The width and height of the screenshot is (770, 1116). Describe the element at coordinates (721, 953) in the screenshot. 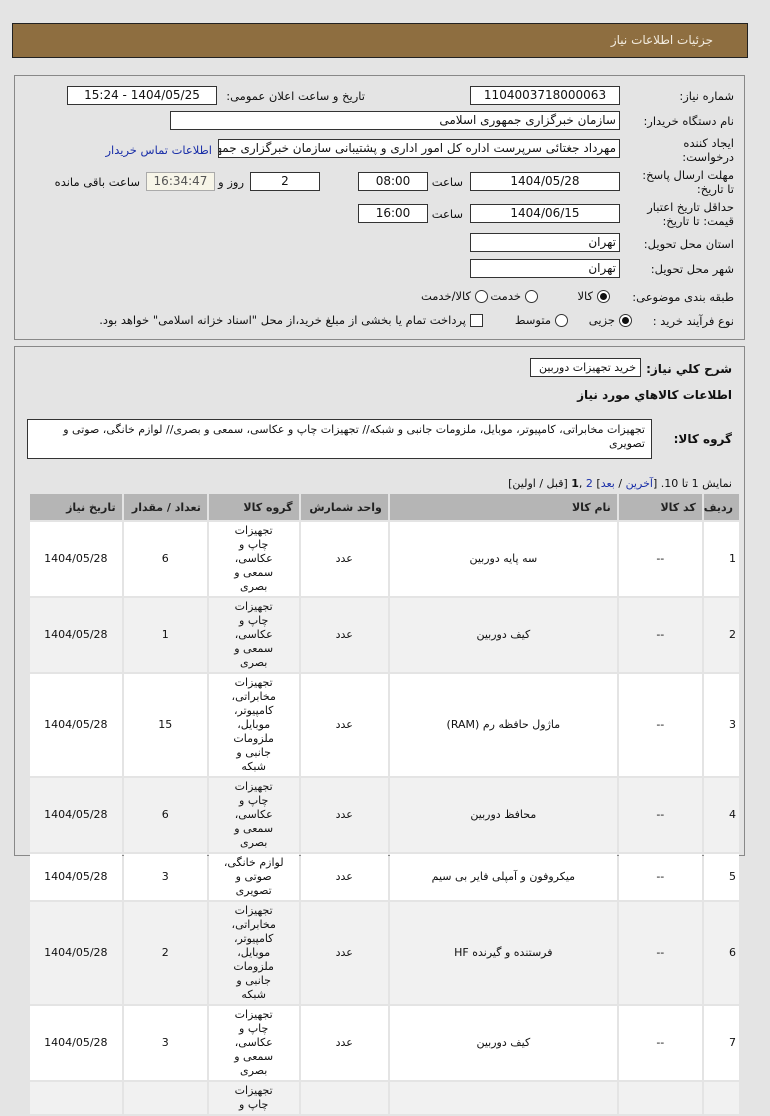

I see `cell-row: 6` at that location.